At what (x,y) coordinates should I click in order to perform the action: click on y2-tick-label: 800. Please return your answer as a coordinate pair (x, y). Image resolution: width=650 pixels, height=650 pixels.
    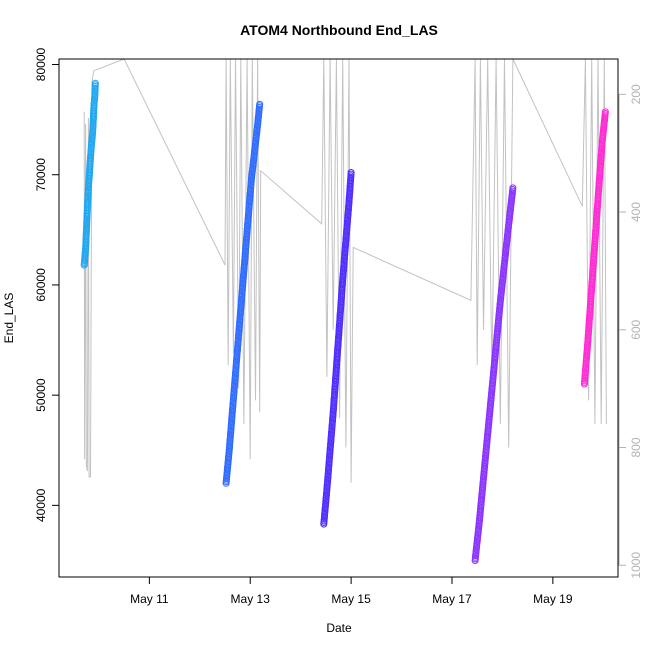
    Looking at the image, I should click on (636, 447).